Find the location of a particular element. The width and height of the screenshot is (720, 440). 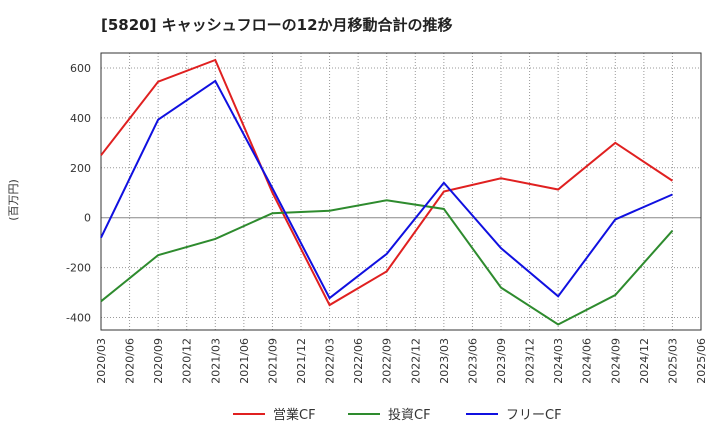

x-tick-label: 2022/03 is located at coordinates (330, 361).